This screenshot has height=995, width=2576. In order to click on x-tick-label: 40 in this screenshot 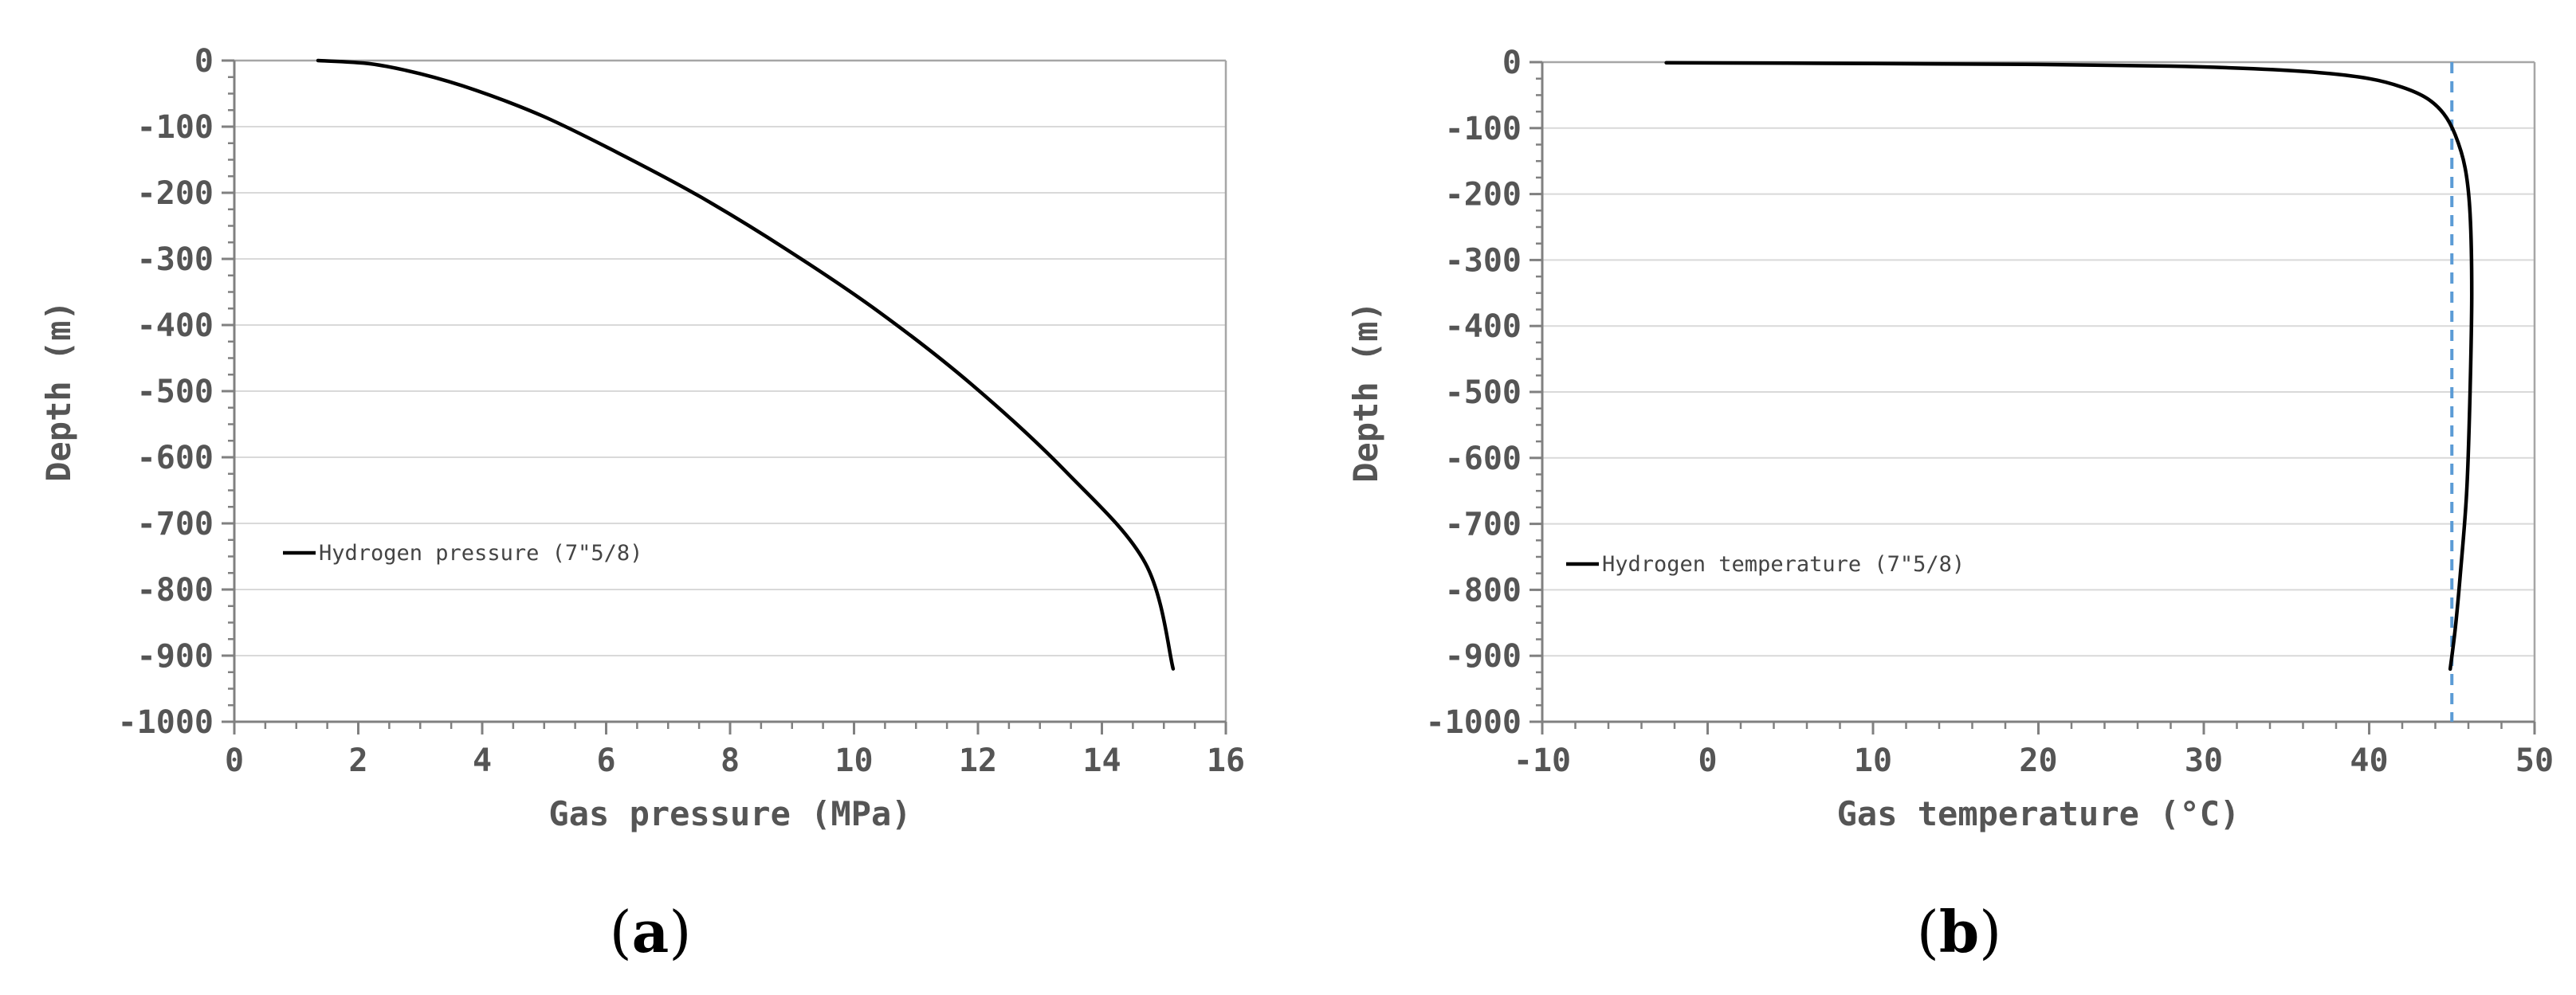, I will do `click(2369, 760)`.